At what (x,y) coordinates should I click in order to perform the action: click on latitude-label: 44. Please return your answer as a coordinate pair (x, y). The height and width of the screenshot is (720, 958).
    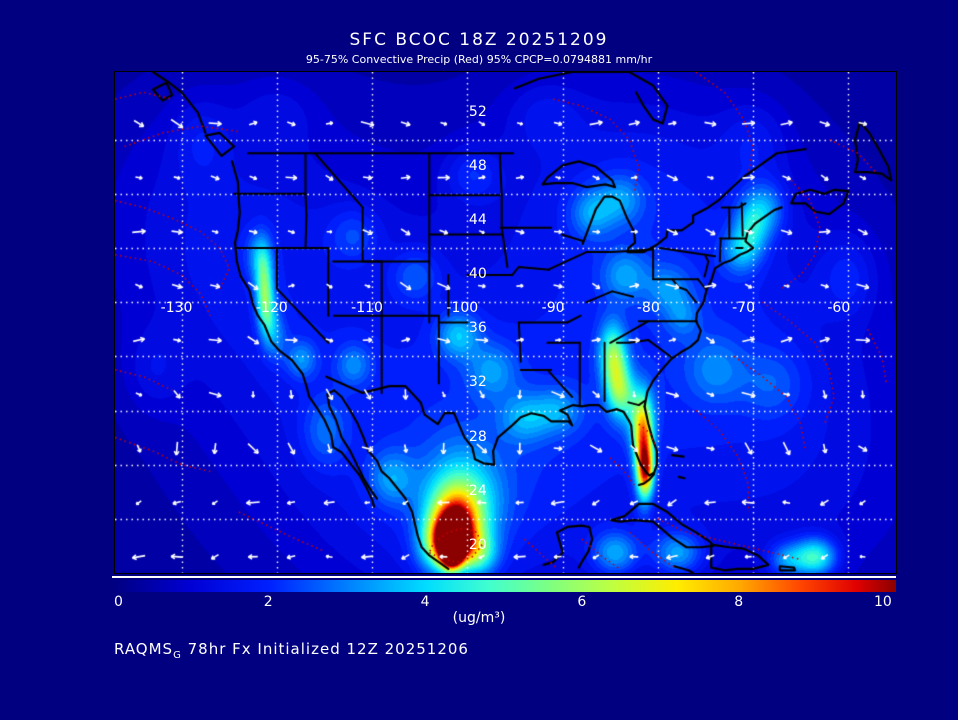
    Looking at the image, I should click on (477, 219).